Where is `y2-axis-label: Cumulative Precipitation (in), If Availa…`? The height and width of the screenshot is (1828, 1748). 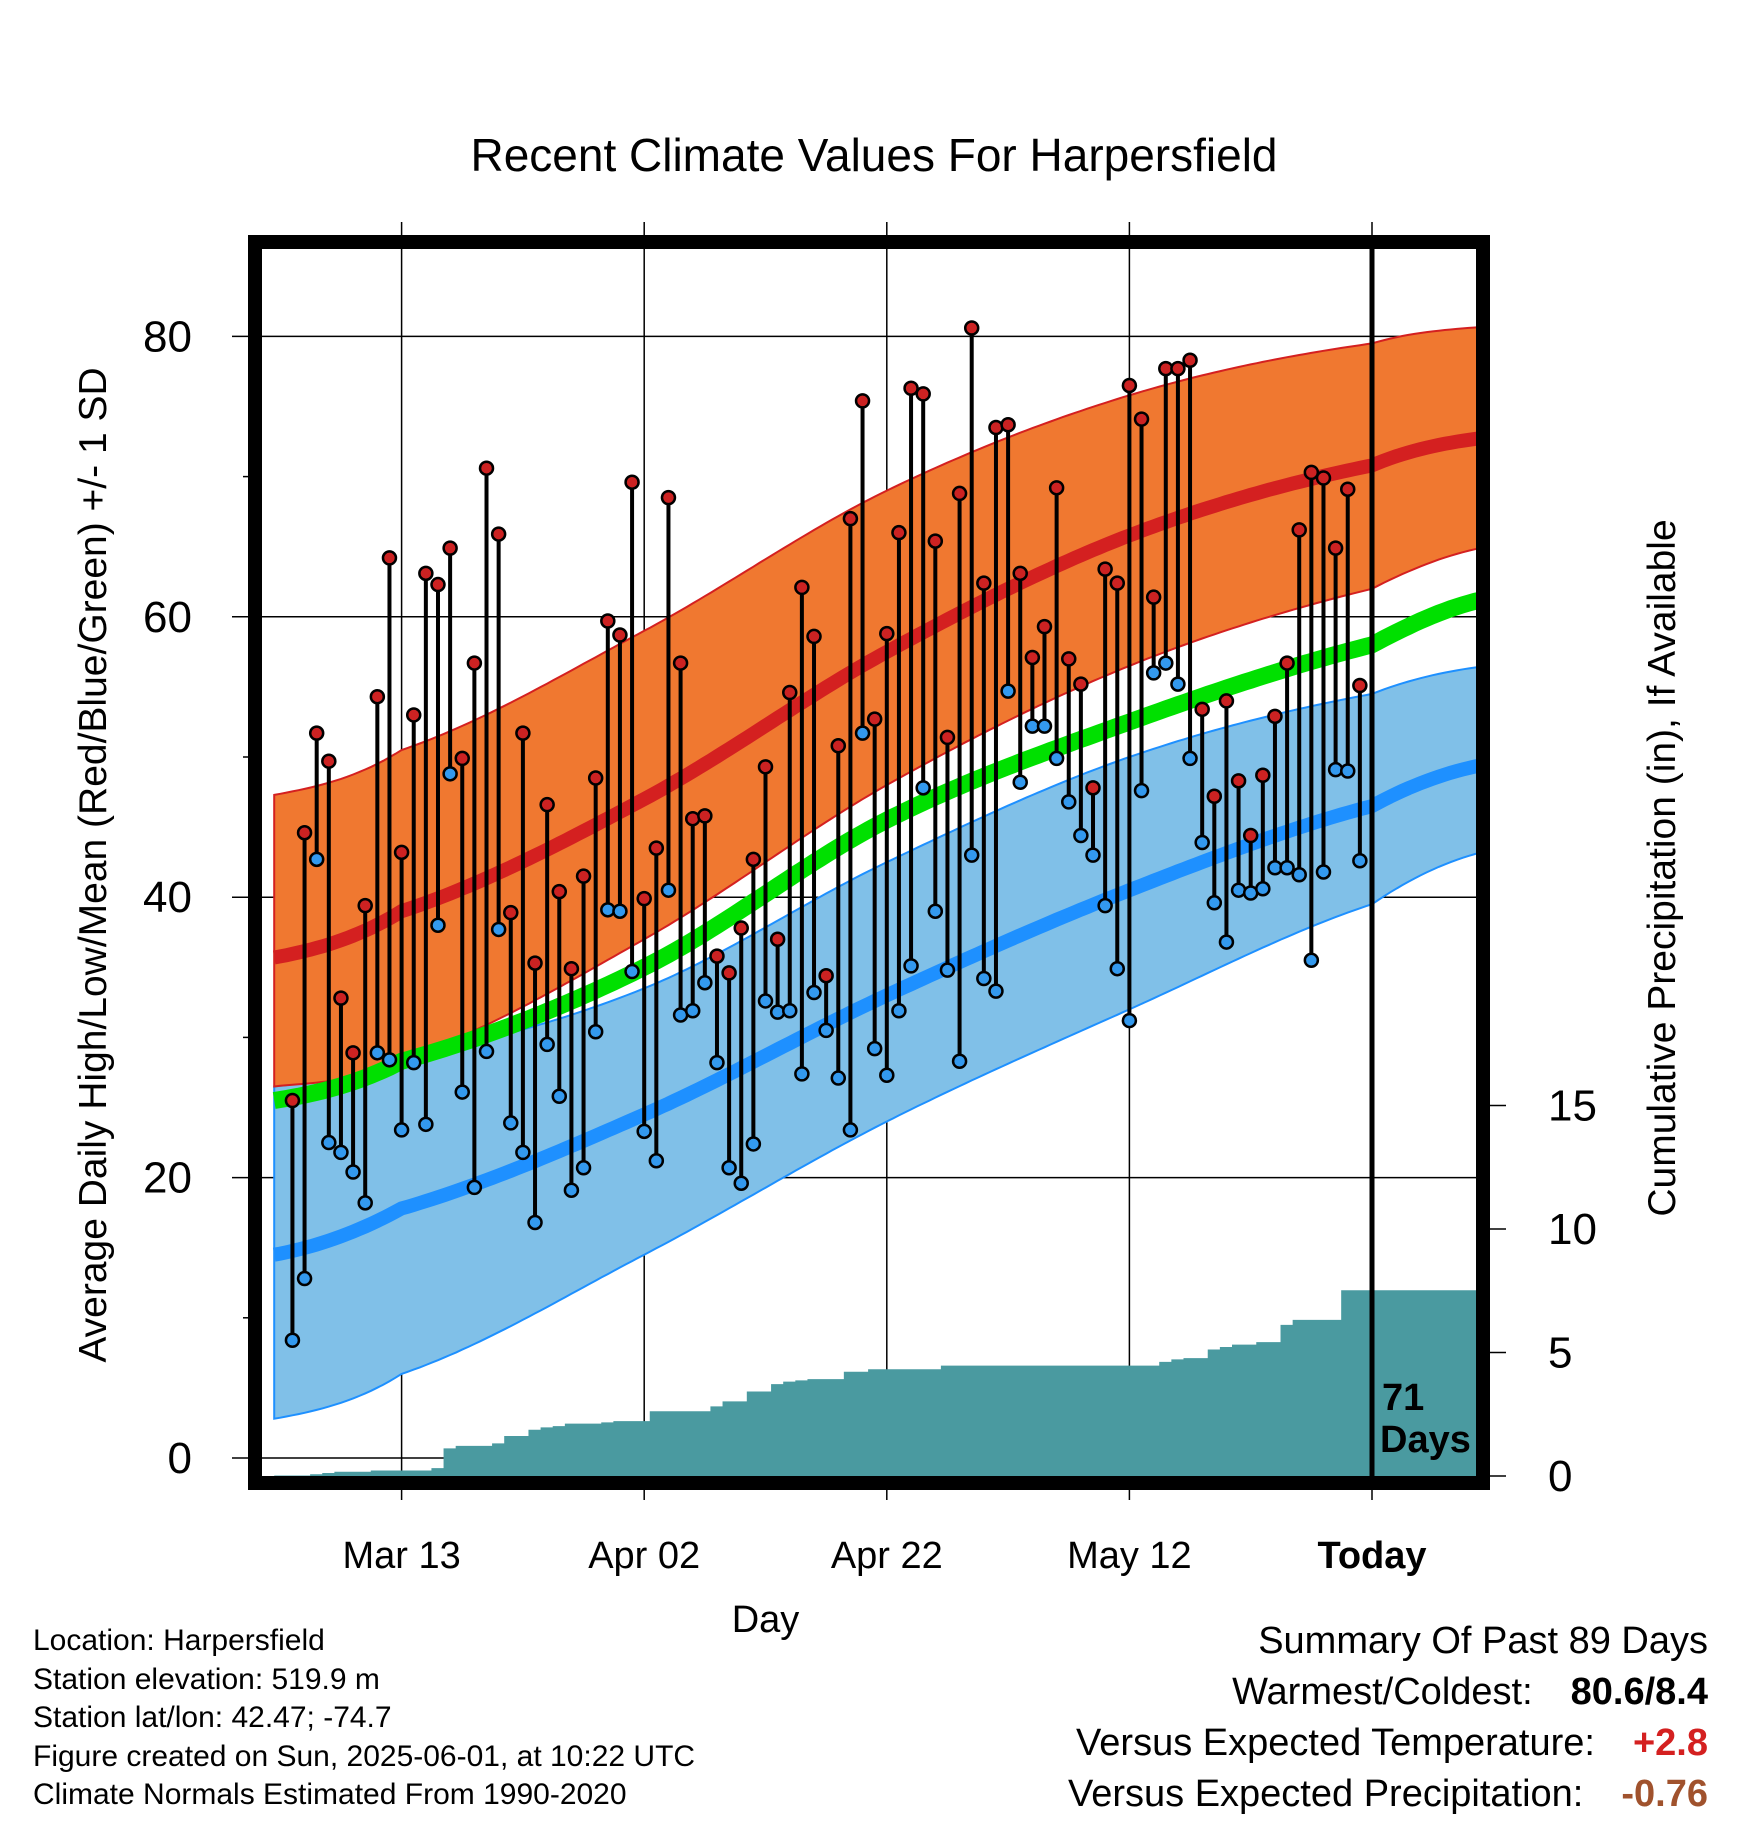
y2-axis-label: Cumulative Precipitation (in), If Availa… is located at coordinates (1662, 867).